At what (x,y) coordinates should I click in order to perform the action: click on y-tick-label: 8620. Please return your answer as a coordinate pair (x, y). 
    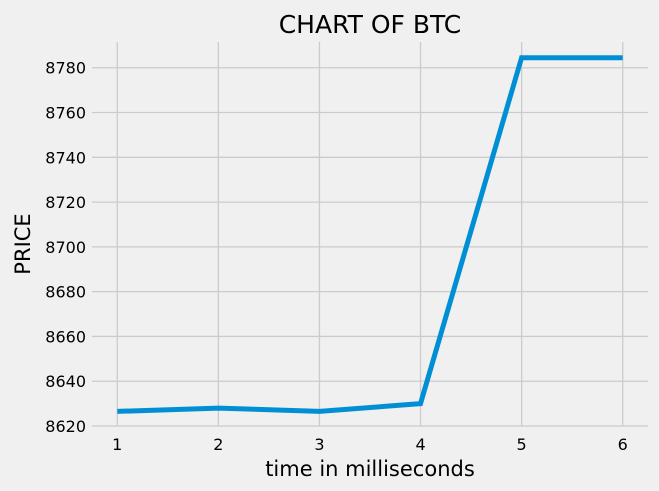
    Looking at the image, I should click on (65, 426).